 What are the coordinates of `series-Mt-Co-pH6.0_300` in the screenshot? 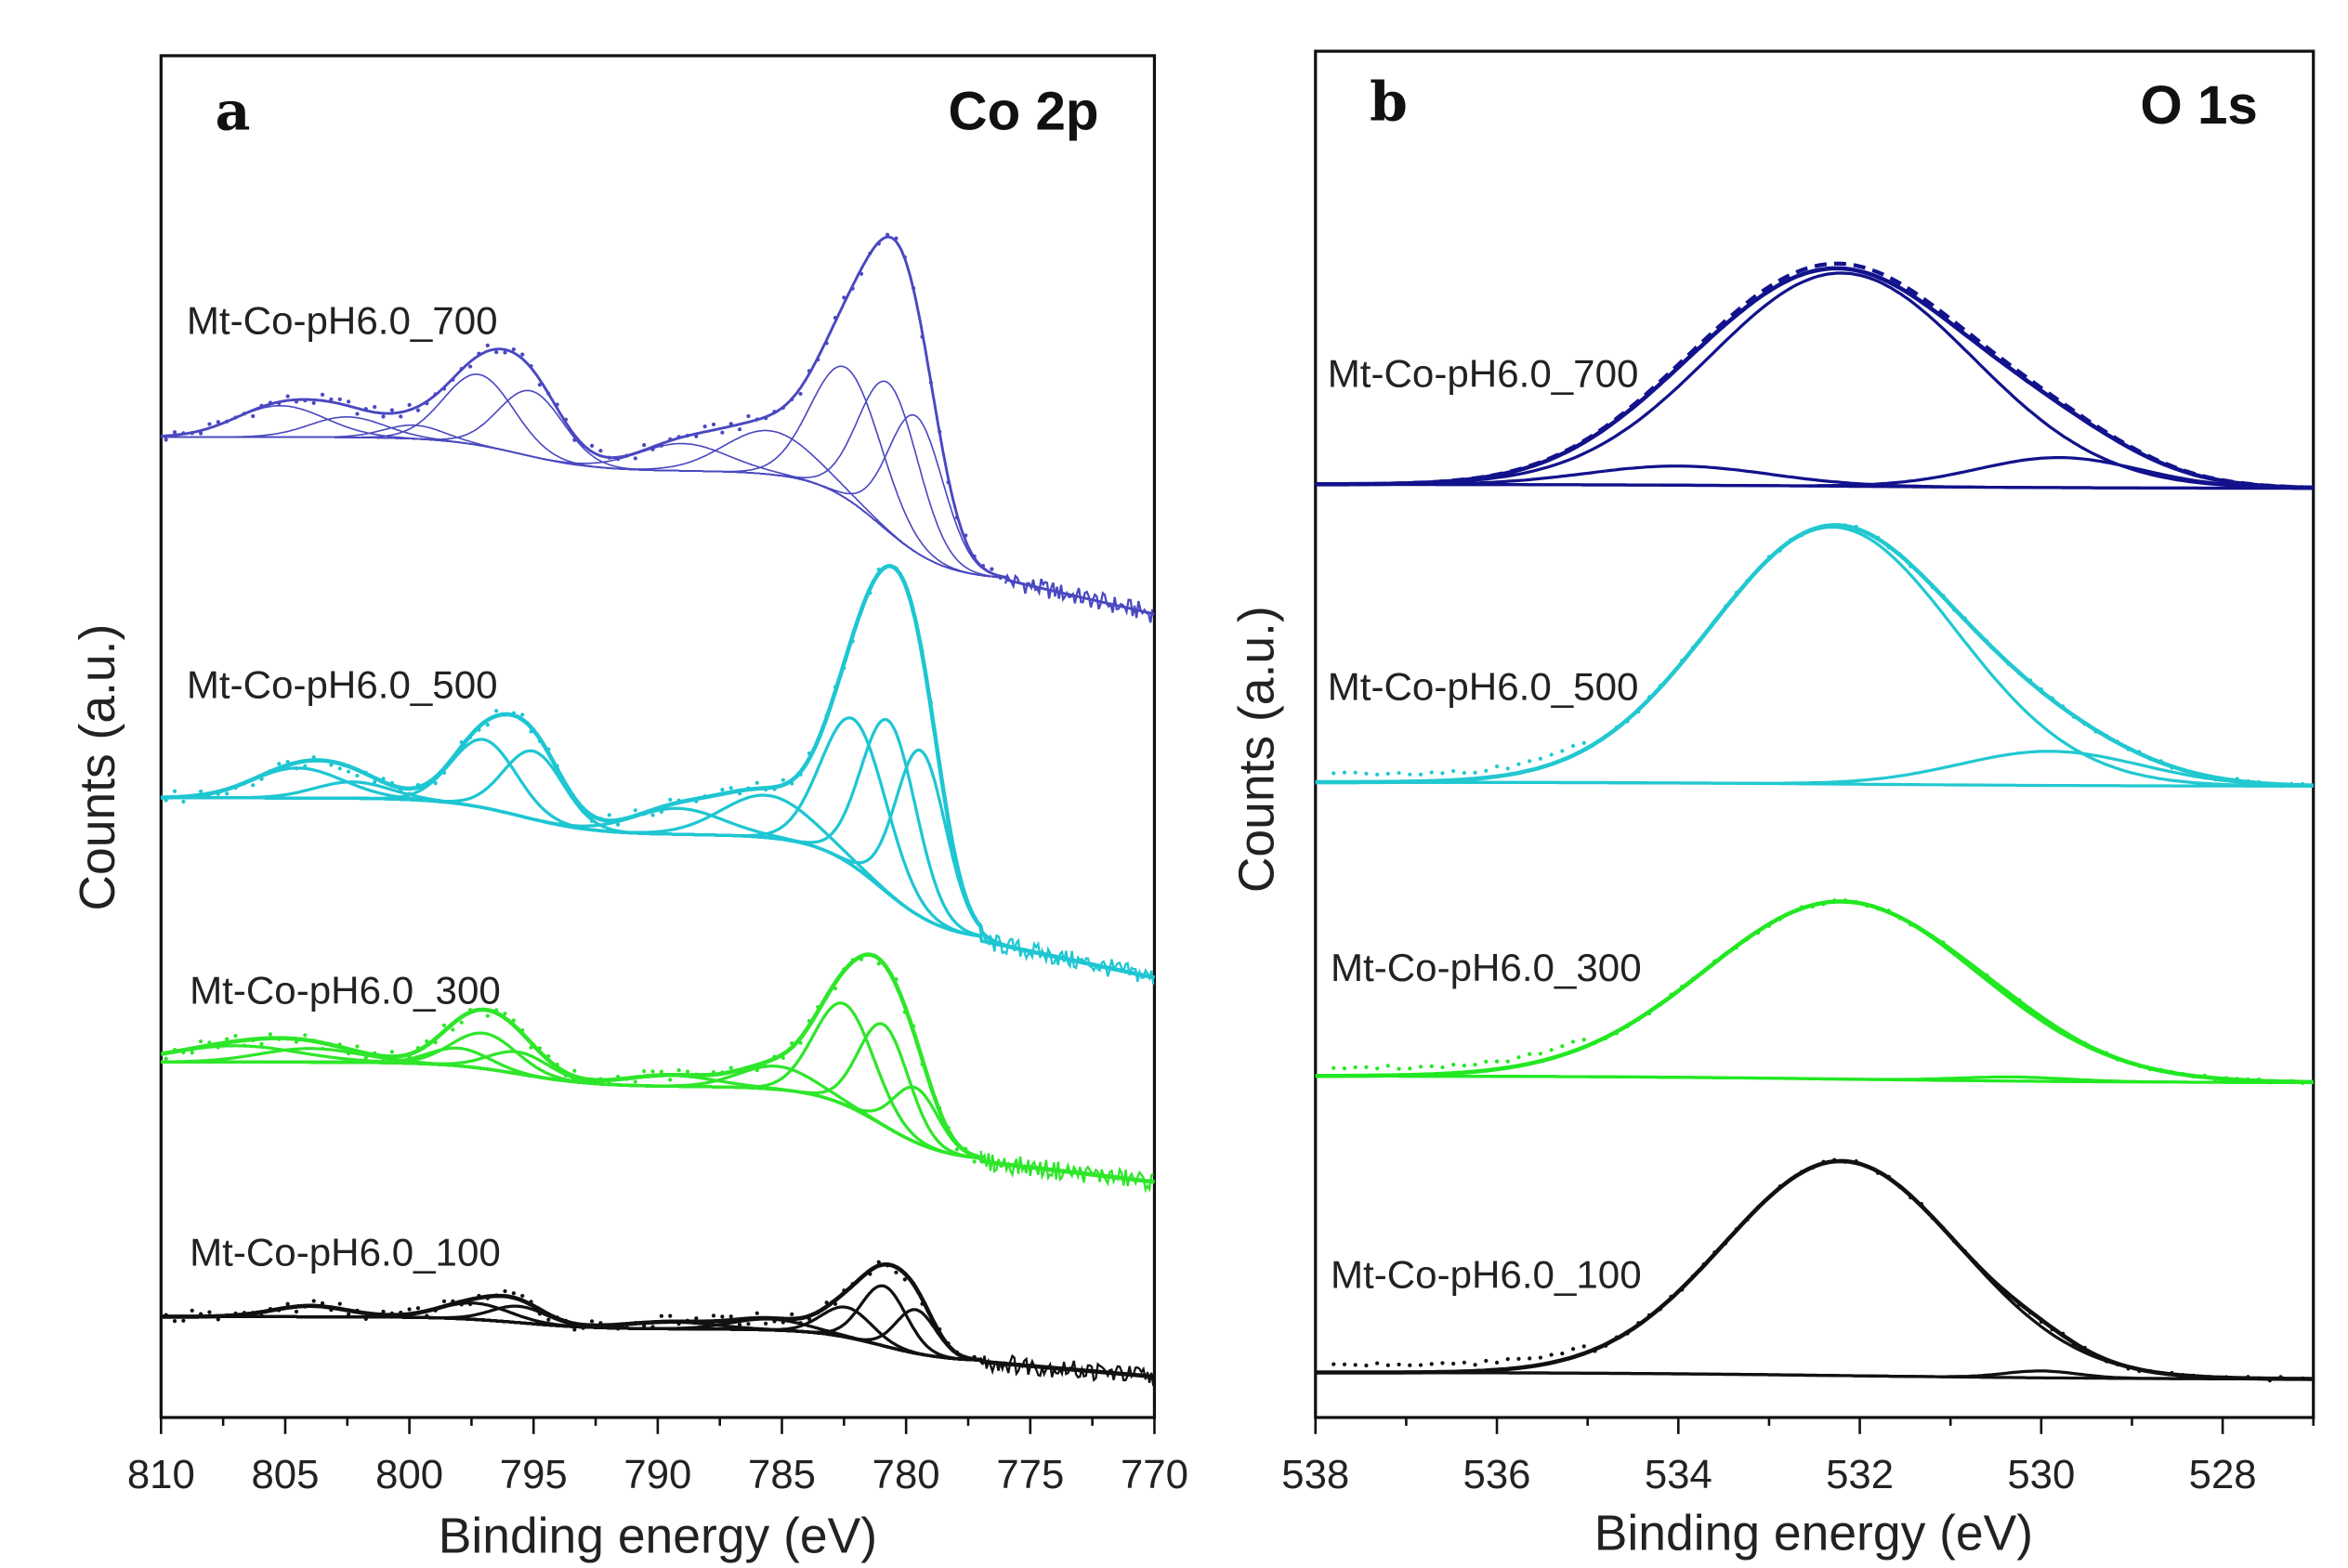 It's located at (1815, 992).